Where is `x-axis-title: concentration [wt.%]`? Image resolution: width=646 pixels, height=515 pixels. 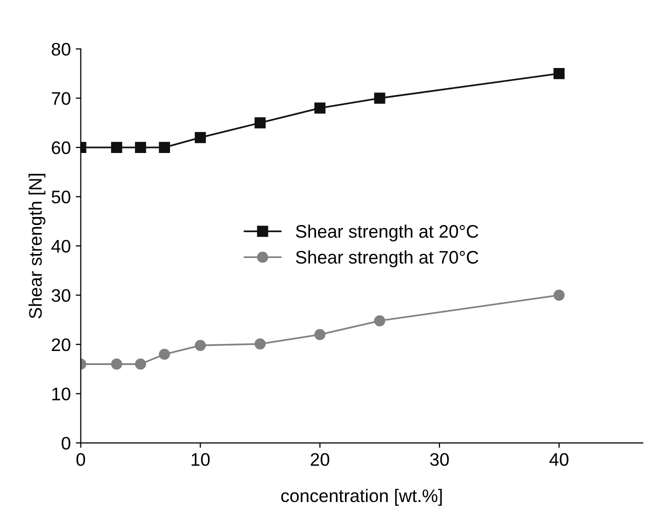 x-axis-title: concentration [wt.%] is located at coordinates (361, 497).